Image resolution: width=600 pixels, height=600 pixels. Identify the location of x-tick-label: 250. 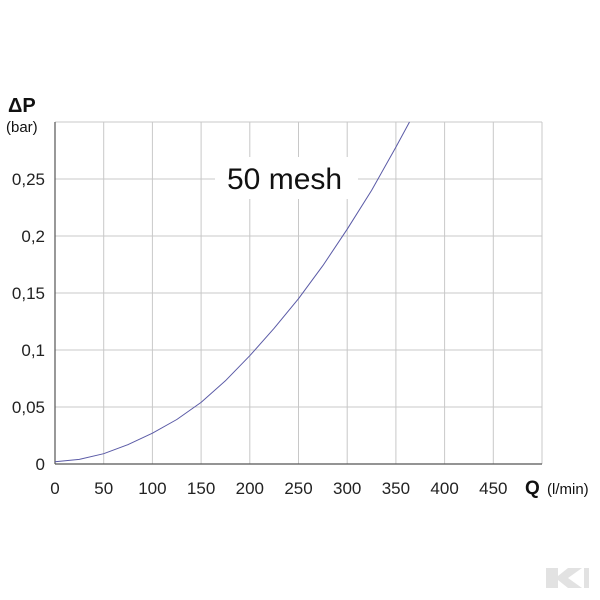
(298, 488).